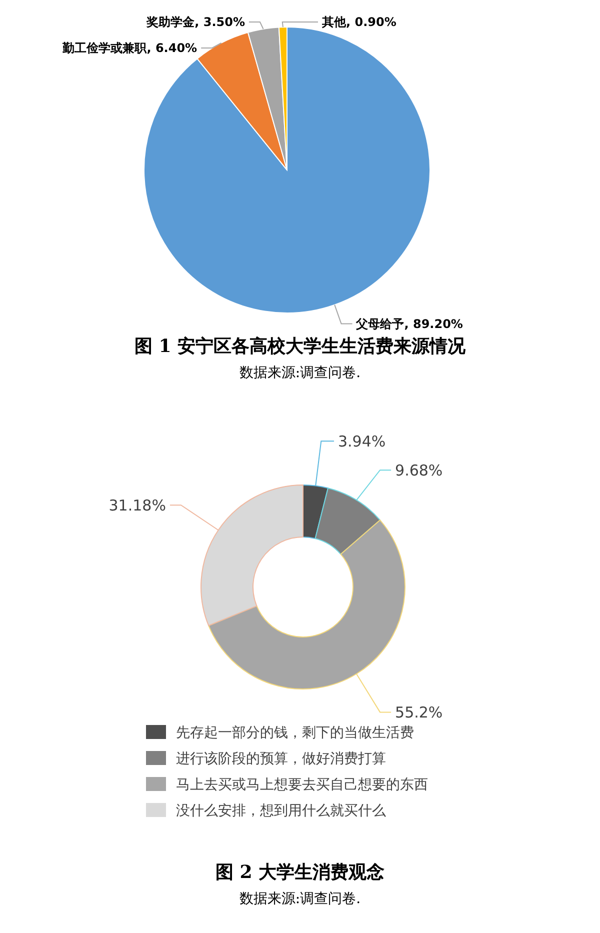  I want to click on legend-label: 马上去买或马上想要去买自己想要的东西, so click(302, 784).